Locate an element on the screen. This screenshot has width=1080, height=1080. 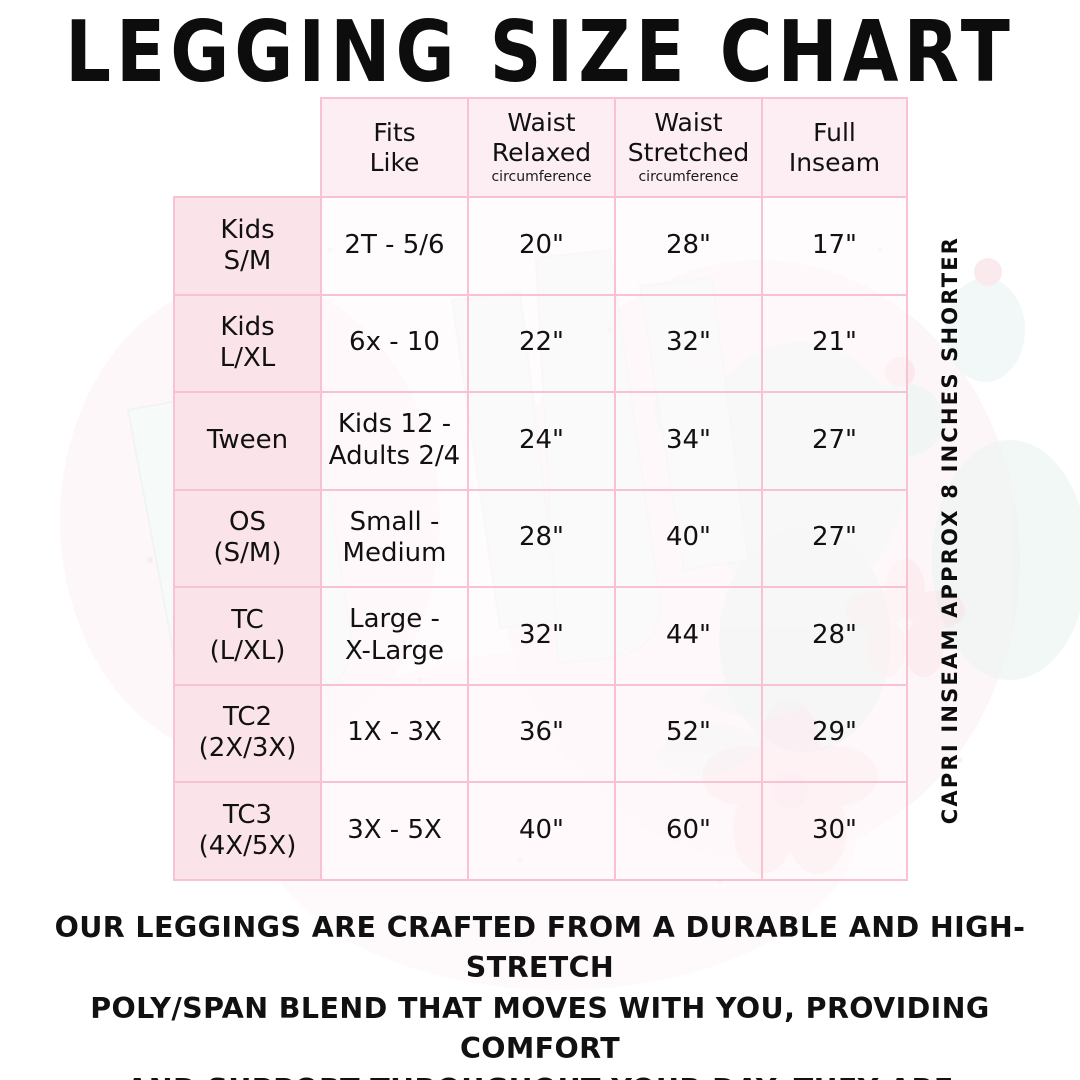
table-row: OS (S/M) Small - Medium 28" 40" 27" is located at coordinates (540, 538).